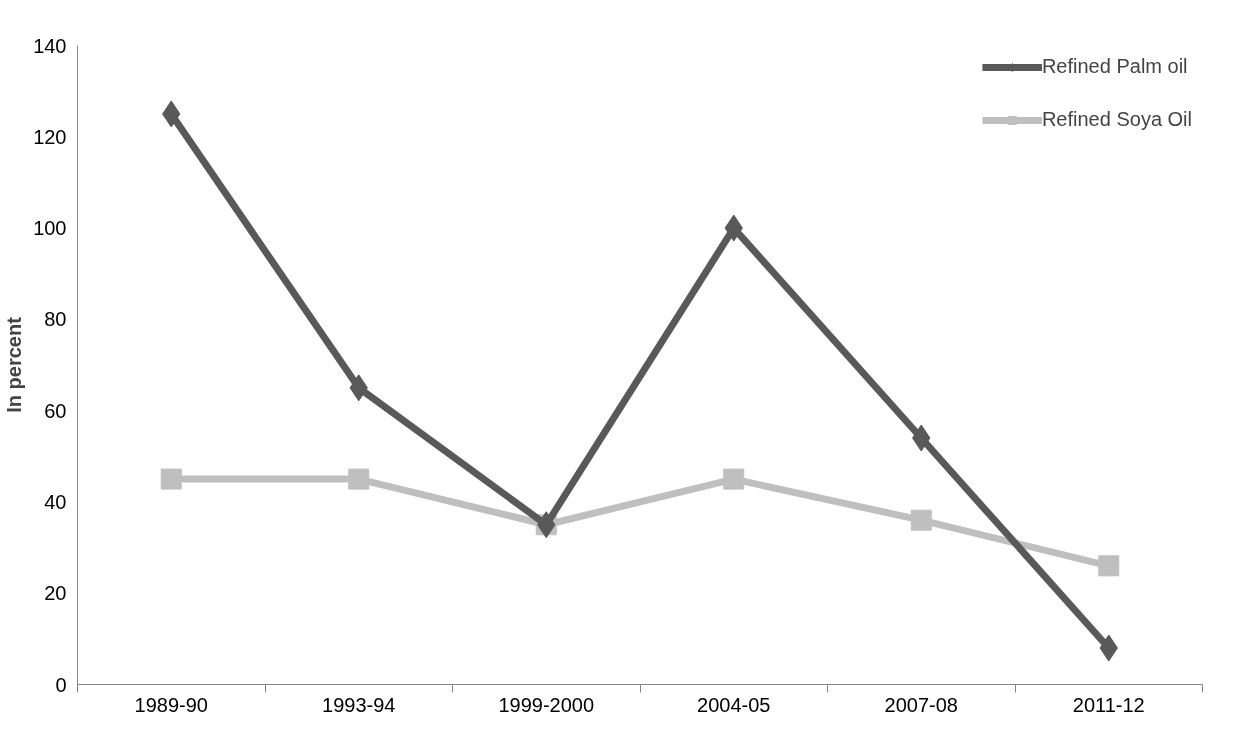  Describe the element at coordinates (14, 364) in the screenshot. I see `y-axis-title: In percent` at that location.